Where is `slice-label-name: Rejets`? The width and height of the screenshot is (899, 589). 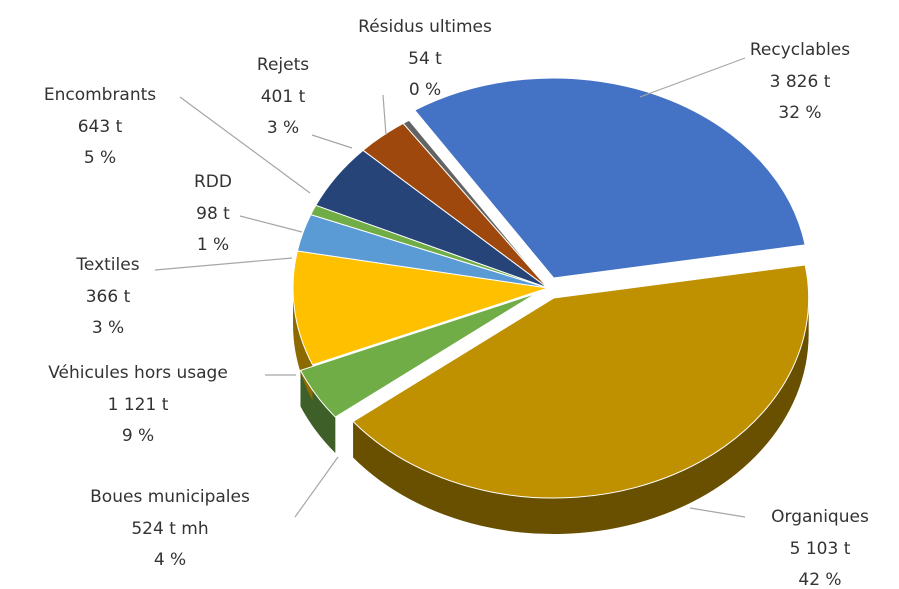 slice-label-name: Rejets is located at coordinates (283, 65).